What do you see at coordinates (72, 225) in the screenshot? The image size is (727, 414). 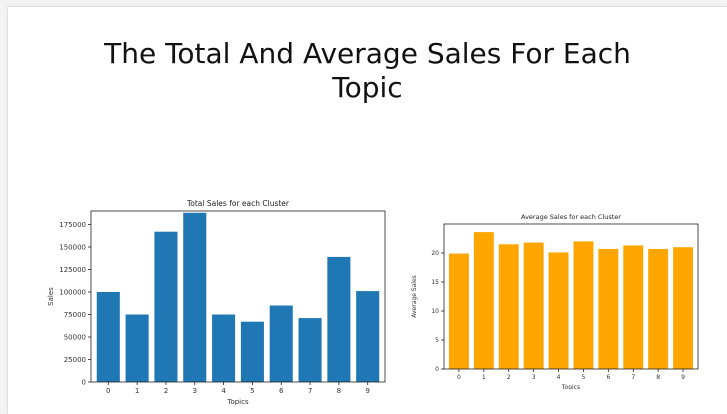 I see `y-tick-label: 175000` at bounding box center [72, 225].